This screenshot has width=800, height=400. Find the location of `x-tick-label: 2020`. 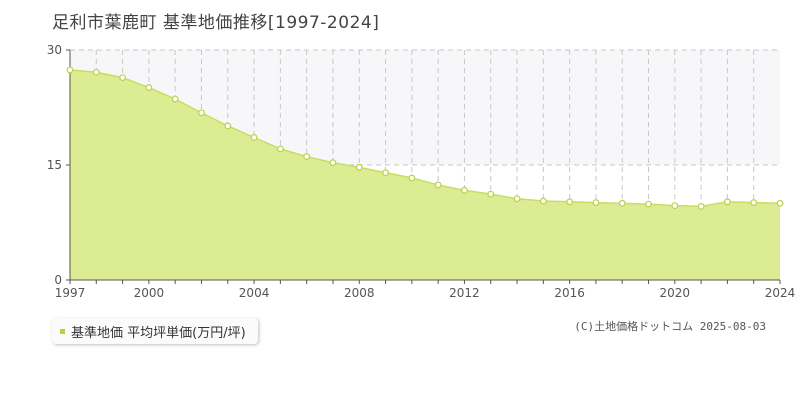

x-tick-label: 2020 is located at coordinates (675, 293).